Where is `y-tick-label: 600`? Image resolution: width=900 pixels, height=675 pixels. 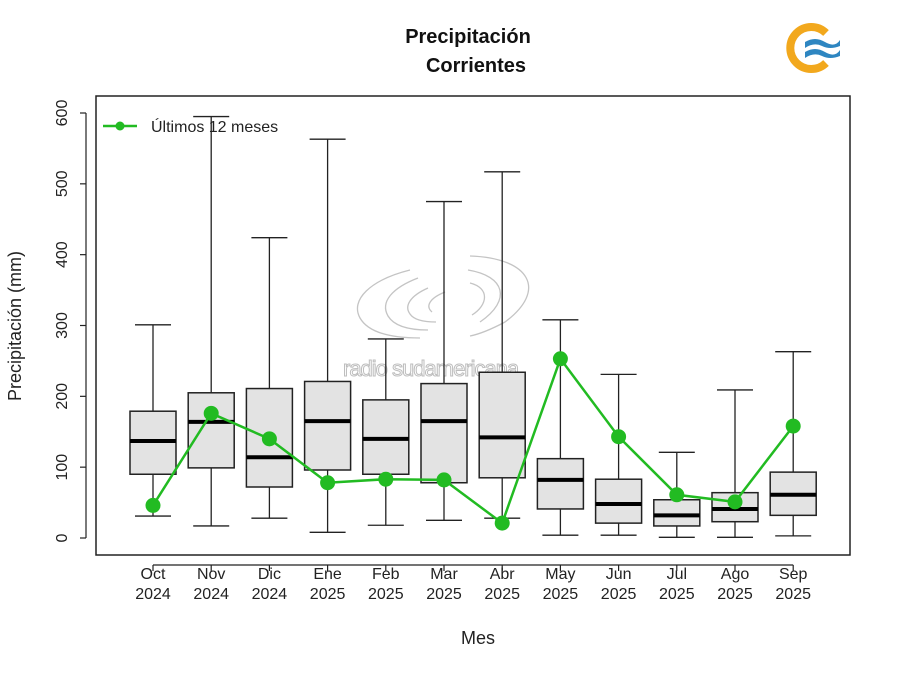
y-tick-label: 600 is located at coordinates (62, 113).